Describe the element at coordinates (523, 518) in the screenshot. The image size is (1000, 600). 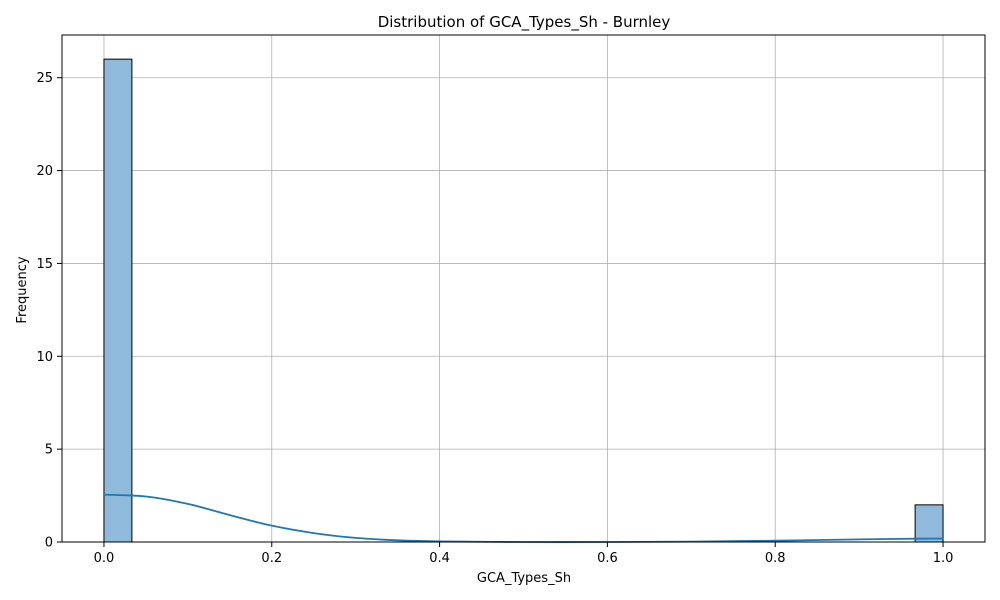
I see `kde-curve` at that location.